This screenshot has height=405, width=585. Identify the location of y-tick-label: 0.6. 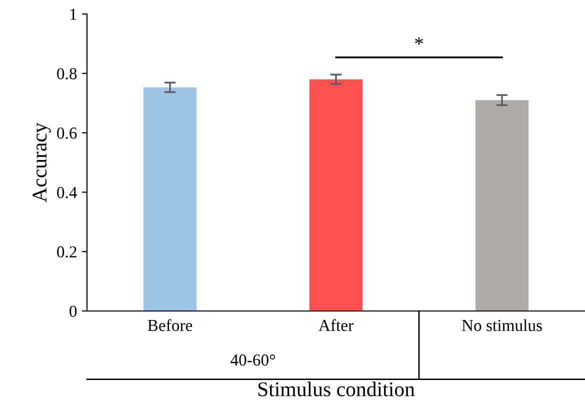
(67, 133).